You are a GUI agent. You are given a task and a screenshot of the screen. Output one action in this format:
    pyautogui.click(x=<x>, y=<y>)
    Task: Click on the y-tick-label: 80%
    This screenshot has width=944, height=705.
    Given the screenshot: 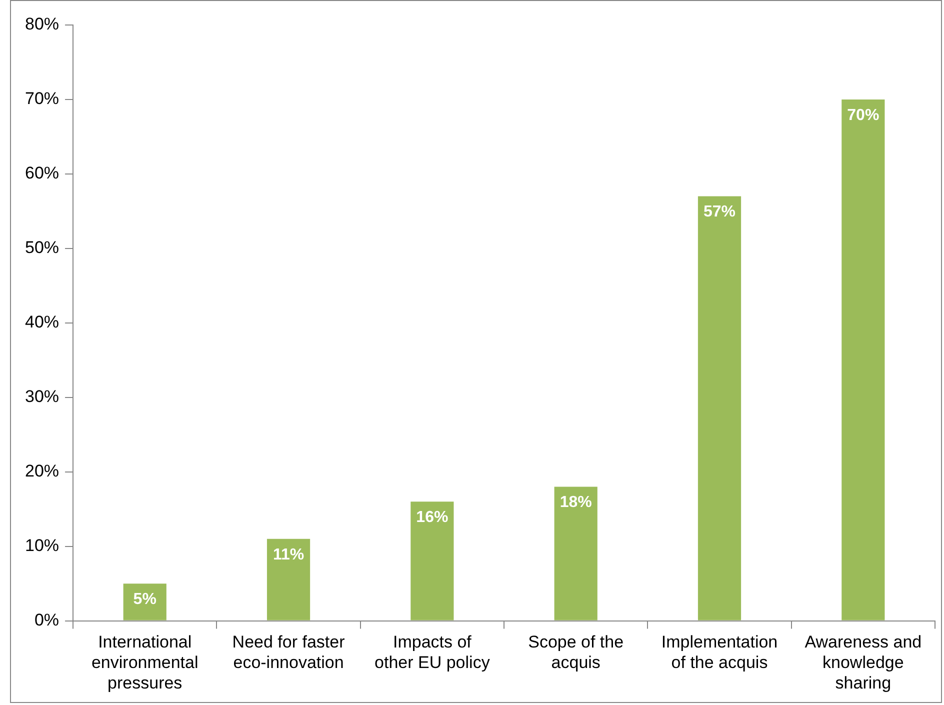 What is the action you would take?
    pyautogui.click(x=42, y=24)
    